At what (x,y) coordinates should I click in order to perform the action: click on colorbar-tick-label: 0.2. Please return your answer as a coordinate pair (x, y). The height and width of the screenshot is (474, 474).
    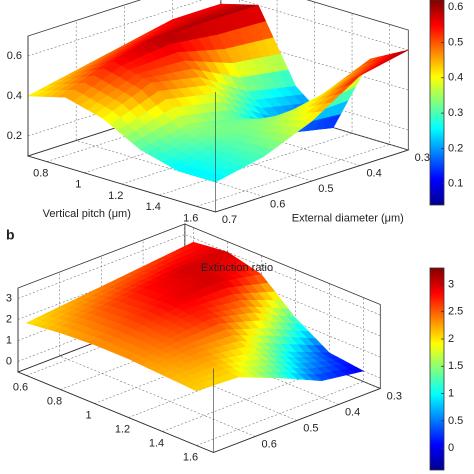
    Looking at the image, I should click on (455, 148).